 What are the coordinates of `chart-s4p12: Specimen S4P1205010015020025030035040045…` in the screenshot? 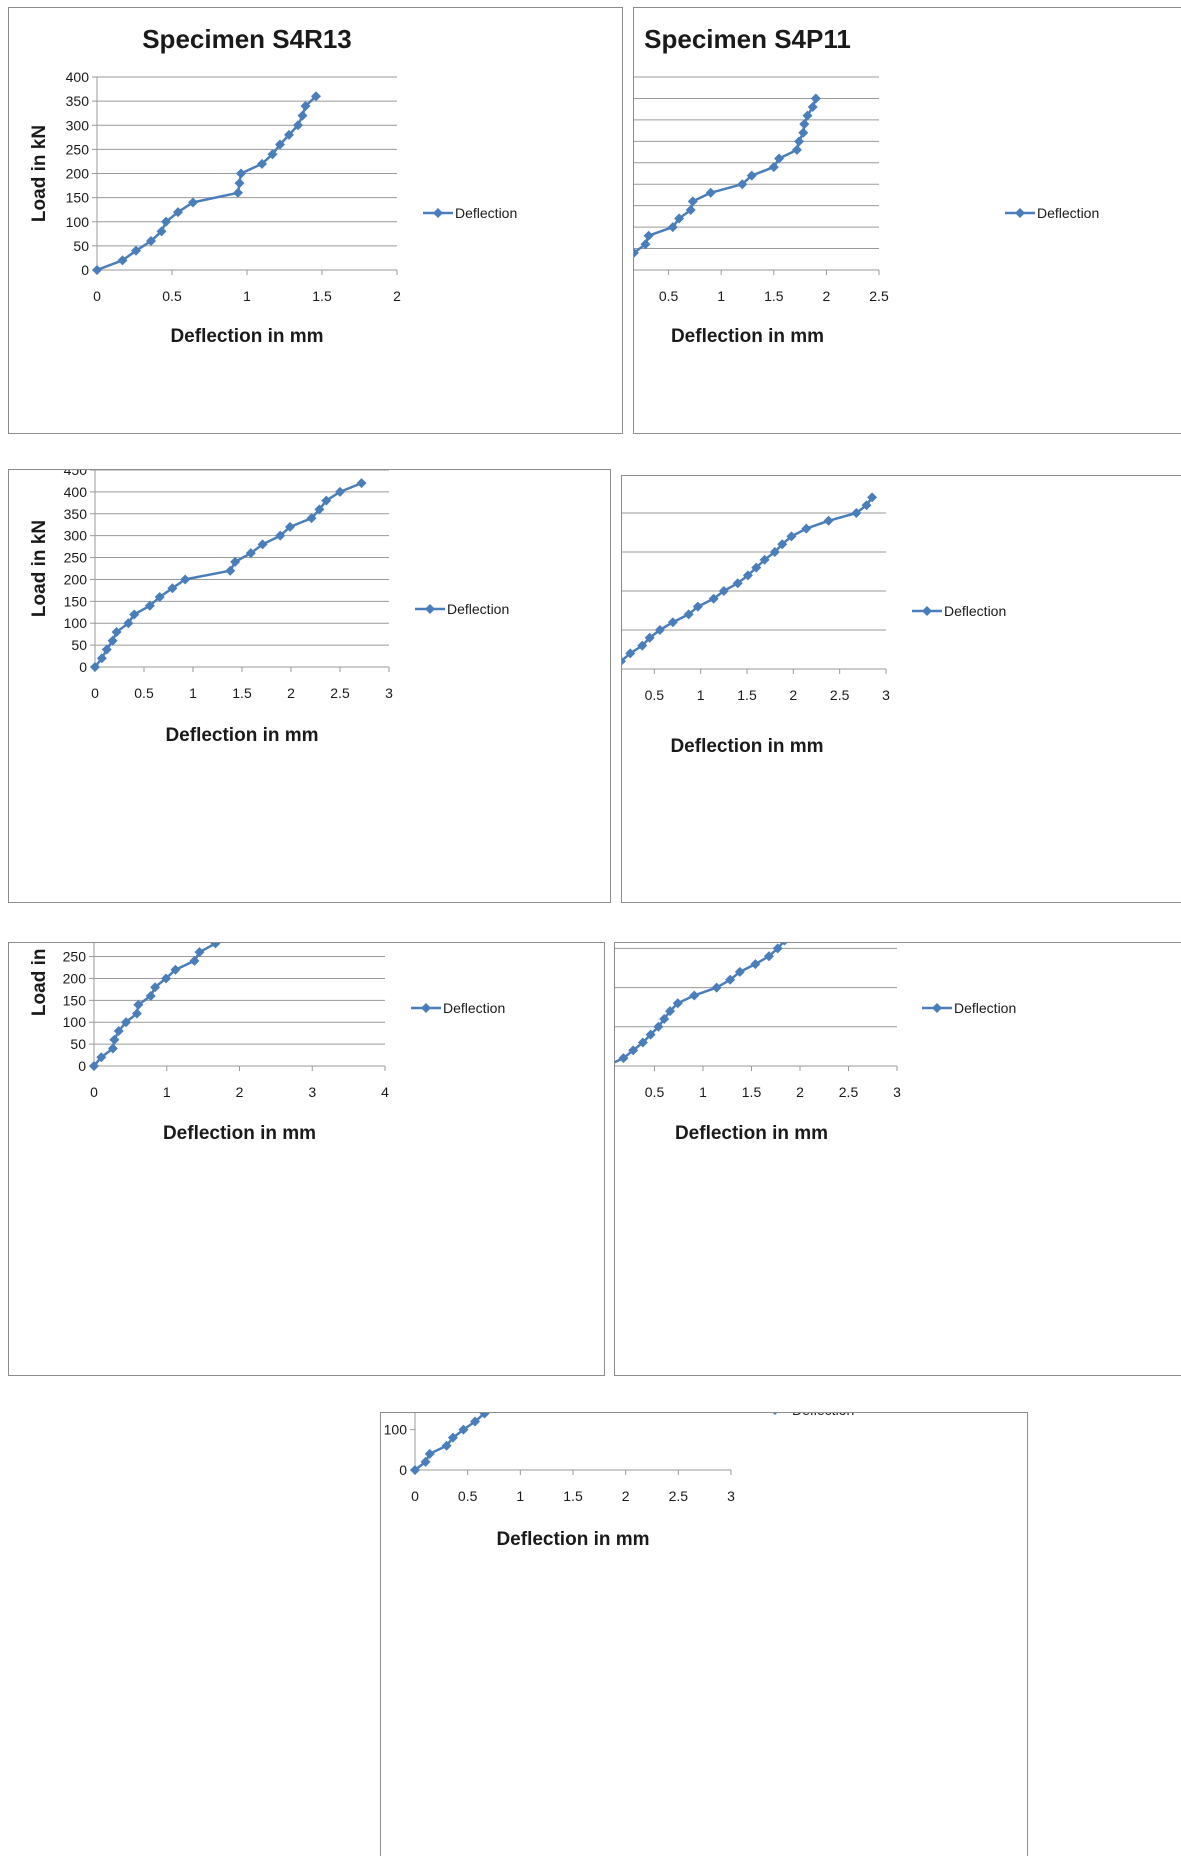 It's located at (269, 608).